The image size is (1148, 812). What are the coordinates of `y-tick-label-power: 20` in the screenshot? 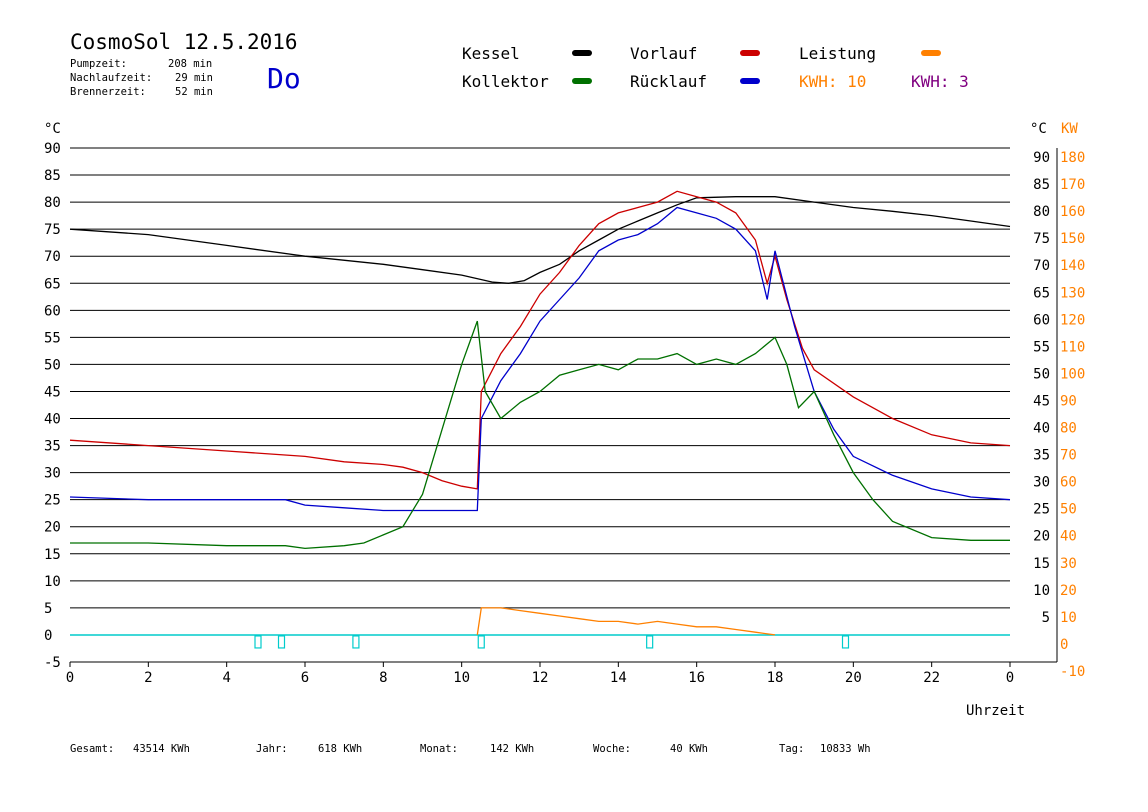 It's located at (1068, 591).